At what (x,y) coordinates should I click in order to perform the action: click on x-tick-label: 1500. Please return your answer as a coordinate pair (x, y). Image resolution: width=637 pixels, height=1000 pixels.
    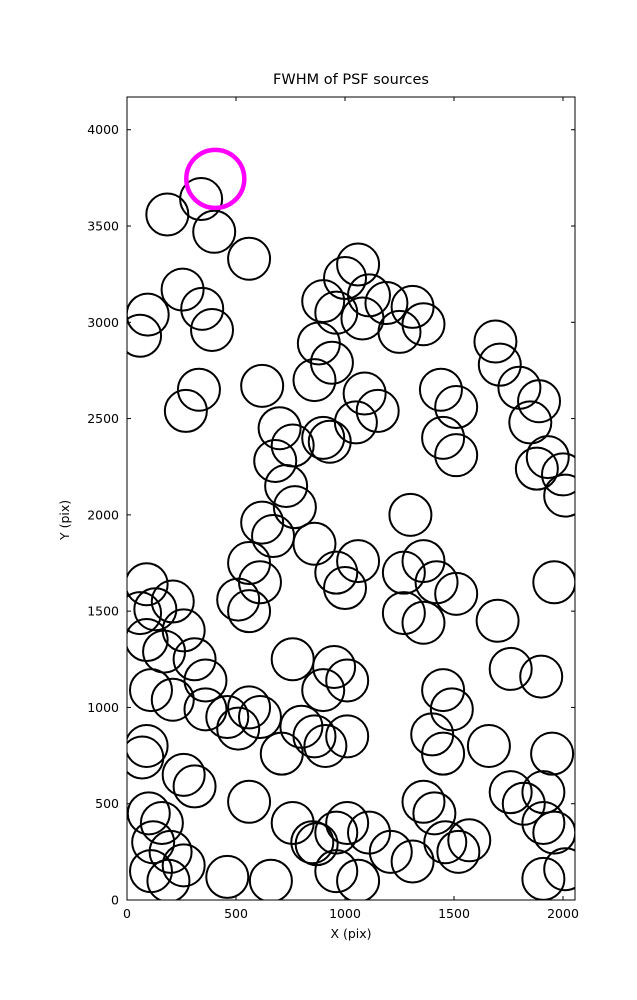
    Looking at the image, I should click on (454, 913).